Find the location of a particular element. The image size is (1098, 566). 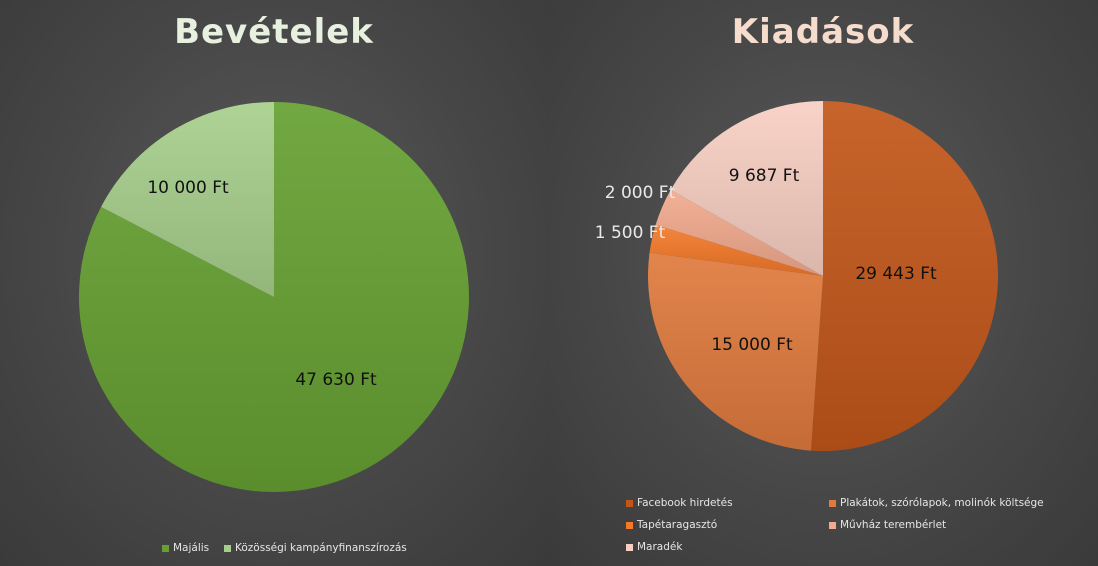

expense-legend-label-2: Tapétaragasztó is located at coordinates (677, 525).